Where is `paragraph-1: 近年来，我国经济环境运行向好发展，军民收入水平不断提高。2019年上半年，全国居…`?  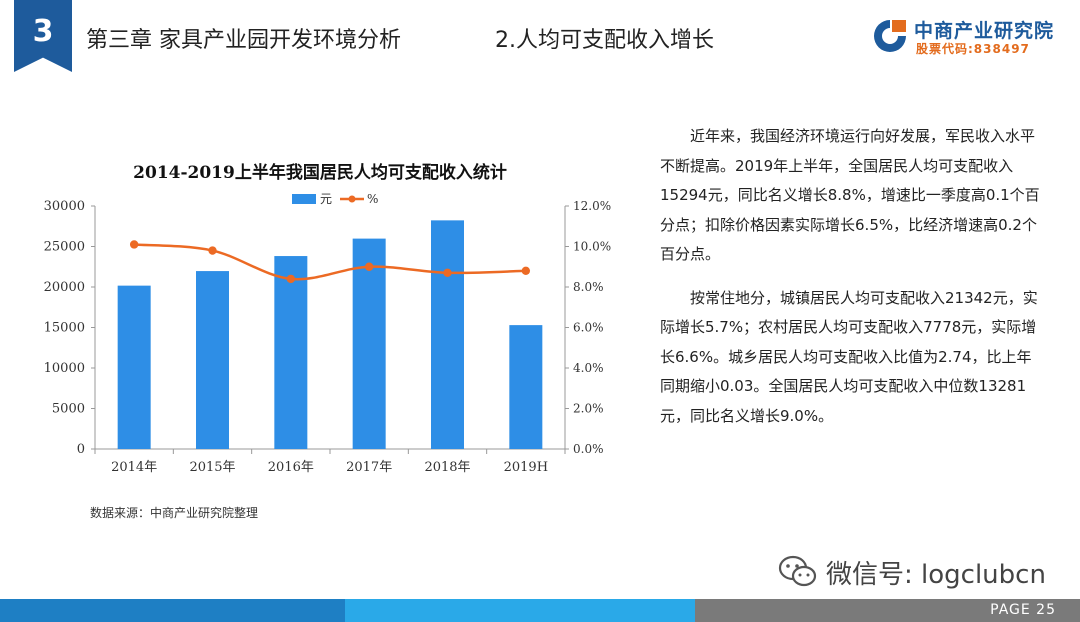 paragraph-1: 近年来，我国经济环境运行向好发展，军民收入水平不断提高。2019年上半年，全国居… is located at coordinates (850, 195).